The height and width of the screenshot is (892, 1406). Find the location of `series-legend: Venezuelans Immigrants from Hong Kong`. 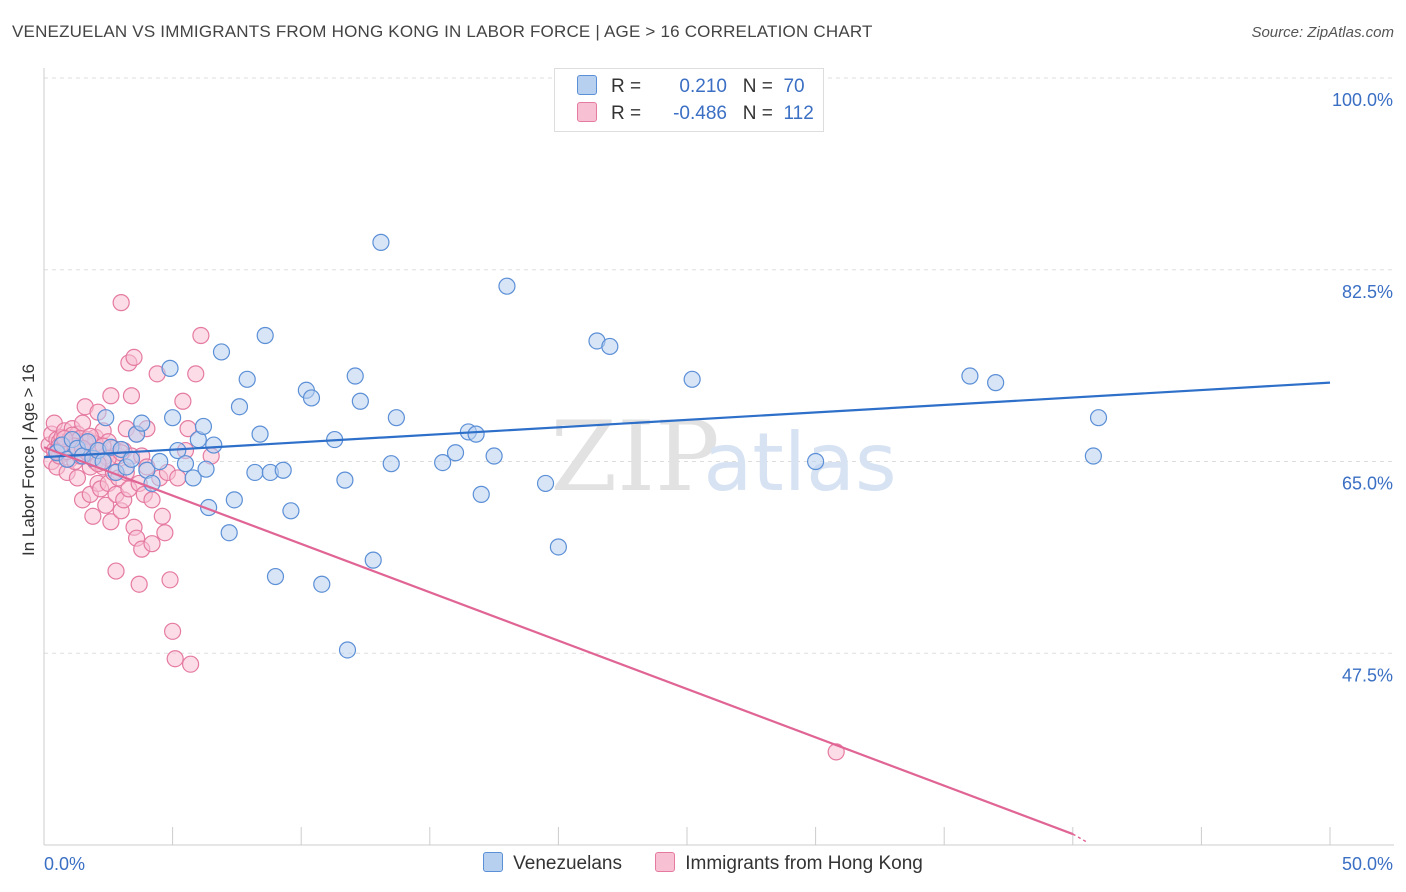

series-legend: Venezuelans Immigrants from Hong Kong is located at coordinates (703, 863).